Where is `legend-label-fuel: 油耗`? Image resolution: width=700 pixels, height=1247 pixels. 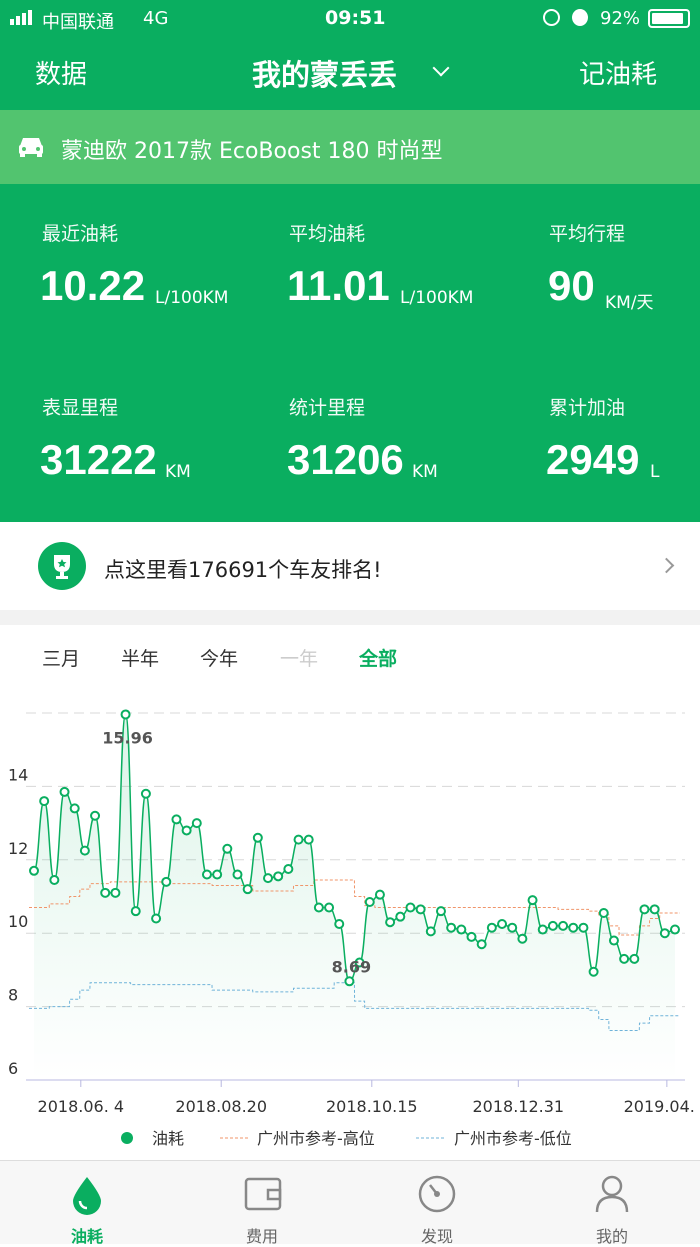
legend-label-fuel: 油耗 is located at coordinates (168, 1138).